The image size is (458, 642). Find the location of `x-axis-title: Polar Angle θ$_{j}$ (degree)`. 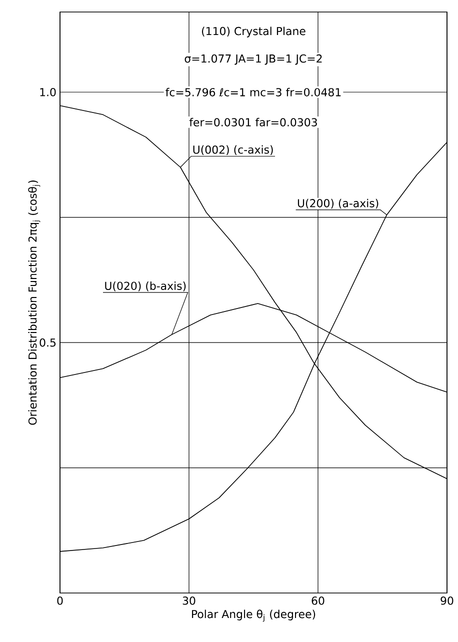

x-axis-title: Polar Angle θ$_{j}$ (degree) is located at coordinates (254, 616).